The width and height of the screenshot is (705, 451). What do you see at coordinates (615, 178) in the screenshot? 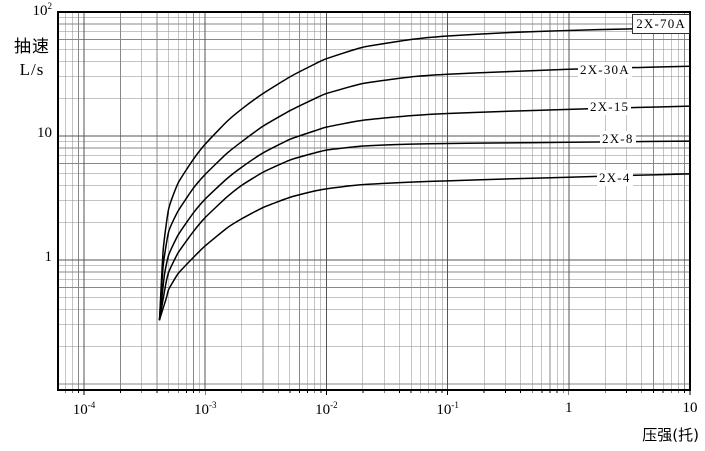
I see `curve-label-2x-4: 2X-4` at bounding box center [615, 178].